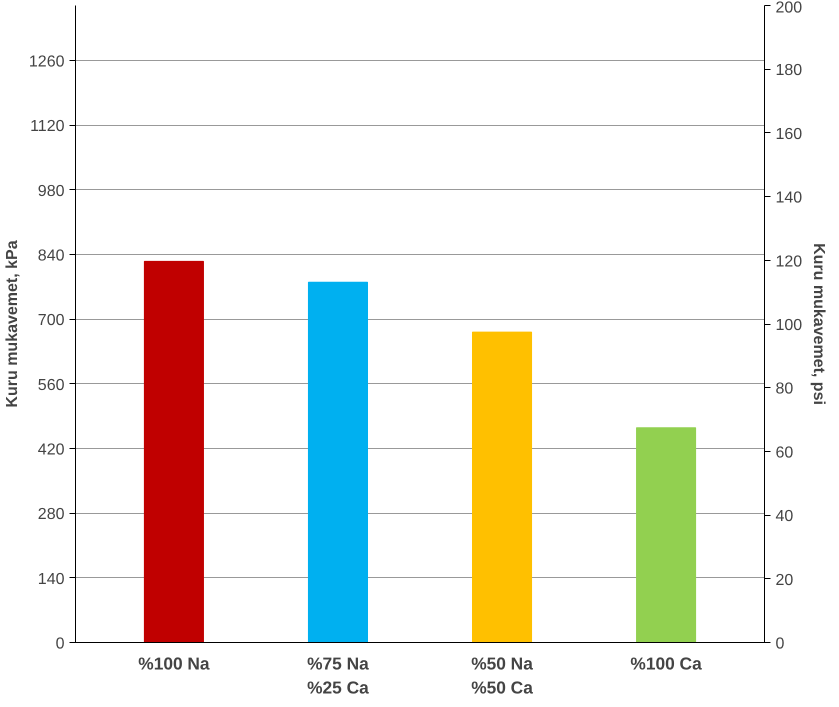 The width and height of the screenshot is (839, 707). I want to click on x-tick-label: %50 Na %50 Ca, so click(502, 676).